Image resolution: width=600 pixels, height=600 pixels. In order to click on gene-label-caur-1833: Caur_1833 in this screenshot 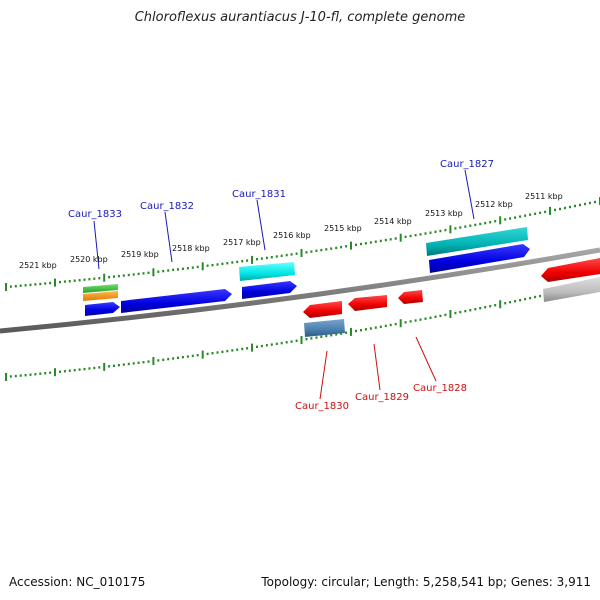, I will do `click(95, 214)`.